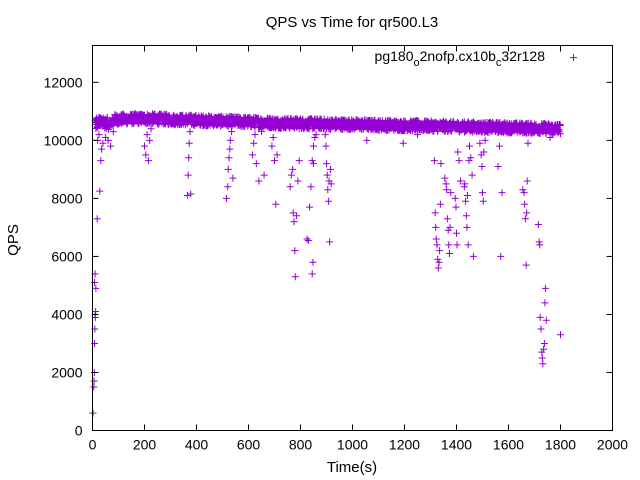 The image size is (640, 480). What do you see at coordinates (499, 63) in the screenshot?
I see `legend-label-subscript: c` at bounding box center [499, 63].